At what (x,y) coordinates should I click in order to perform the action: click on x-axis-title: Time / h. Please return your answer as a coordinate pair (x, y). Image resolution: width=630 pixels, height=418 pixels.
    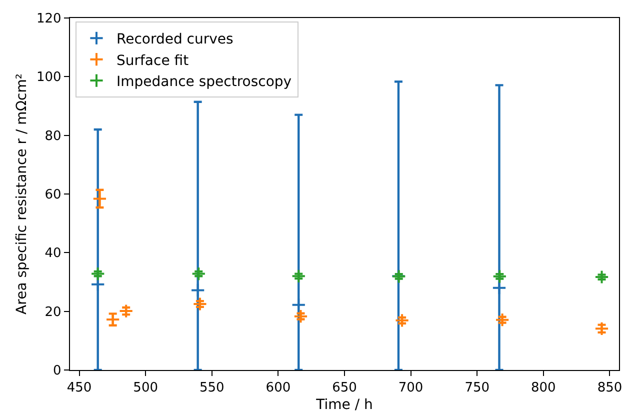
    Looking at the image, I should click on (344, 405).